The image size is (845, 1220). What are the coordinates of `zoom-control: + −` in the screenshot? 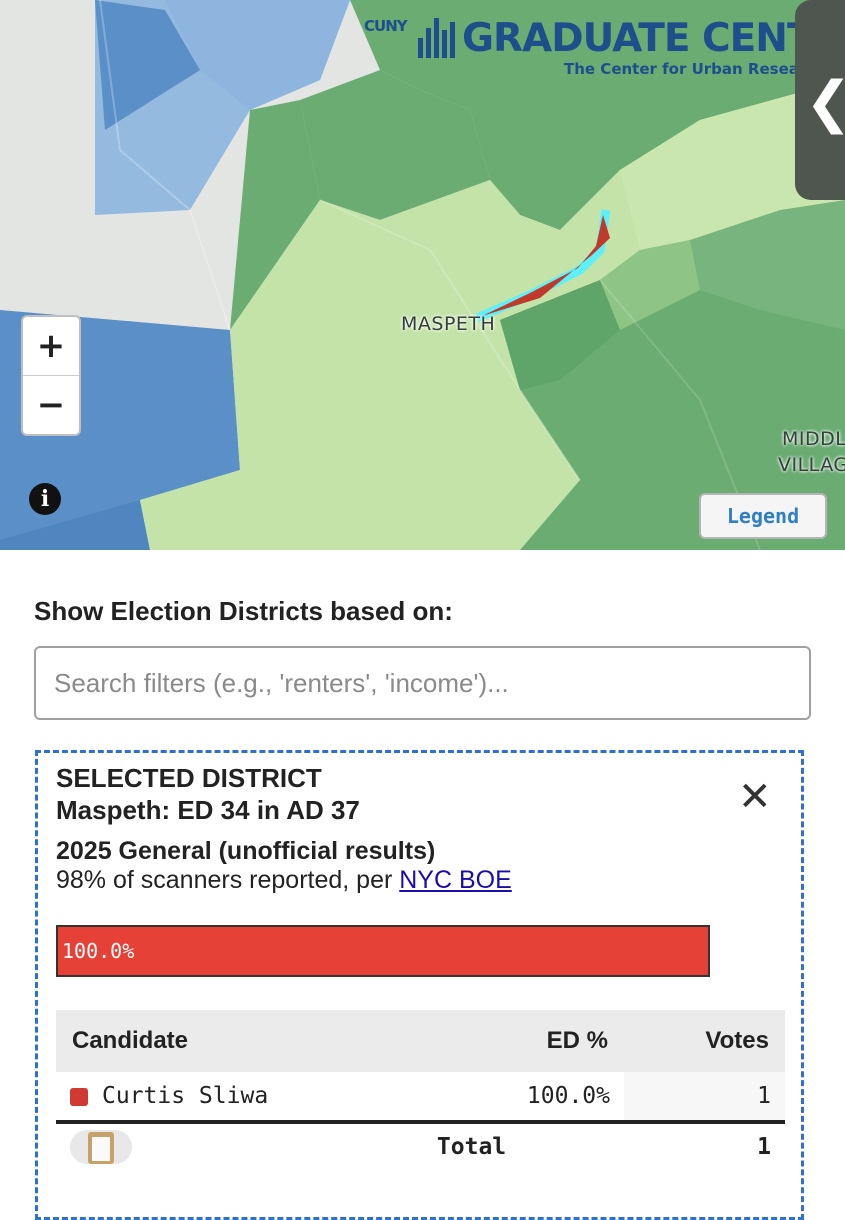 It's located at (51, 375).